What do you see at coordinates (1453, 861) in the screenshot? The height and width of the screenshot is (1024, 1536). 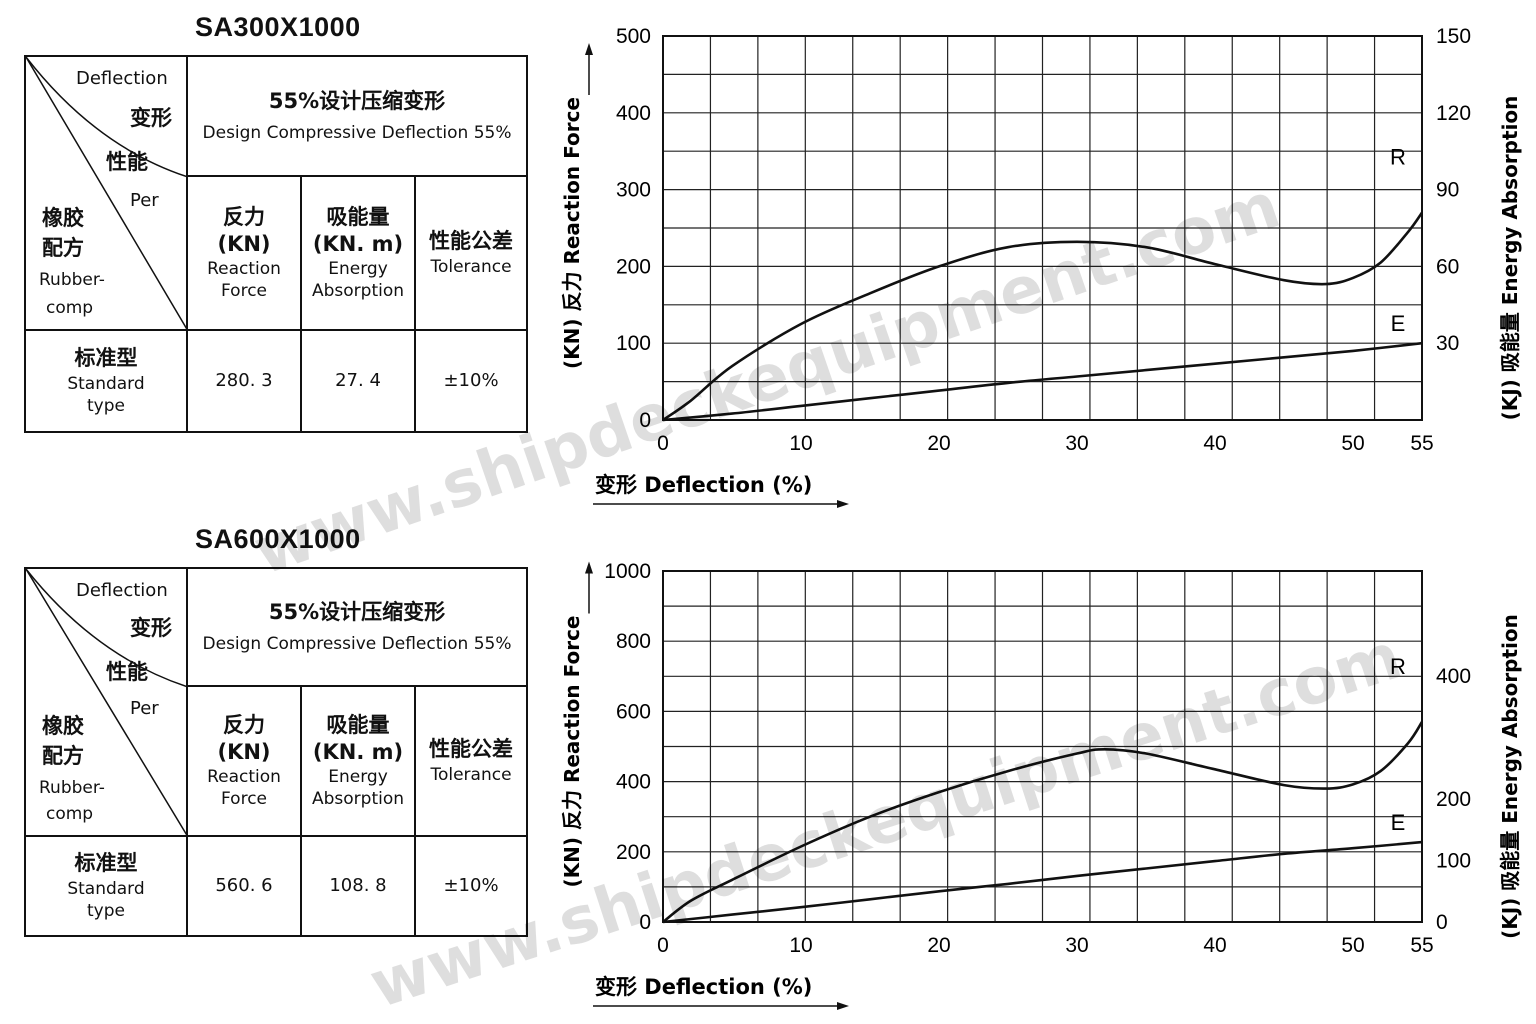 I see `y2-tick-label: 100` at bounding box center [1453, 861].